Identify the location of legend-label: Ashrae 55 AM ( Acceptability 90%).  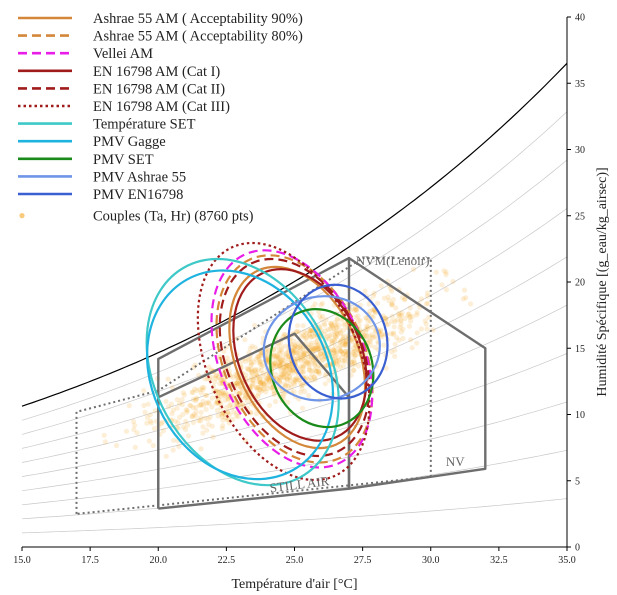
(198, 19).